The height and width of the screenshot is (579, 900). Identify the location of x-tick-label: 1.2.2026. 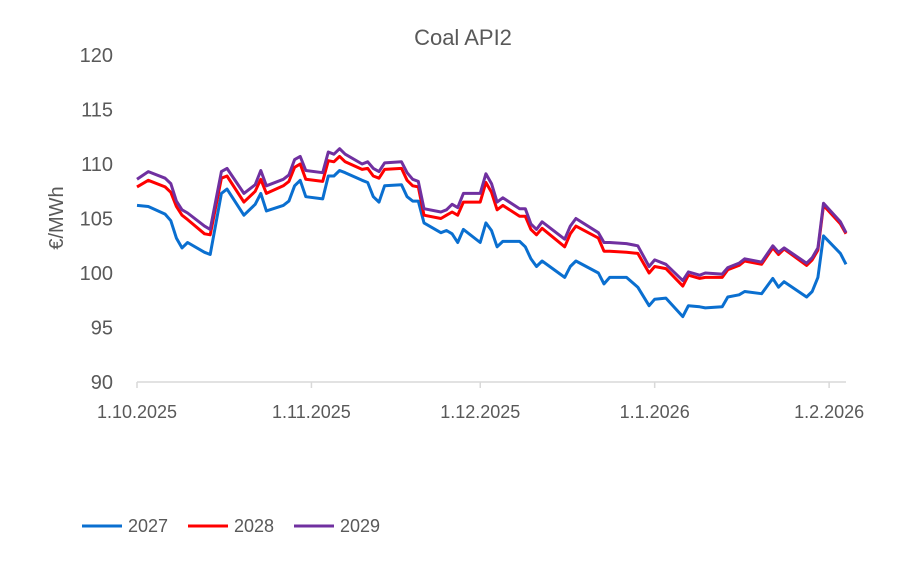
(829, 412).